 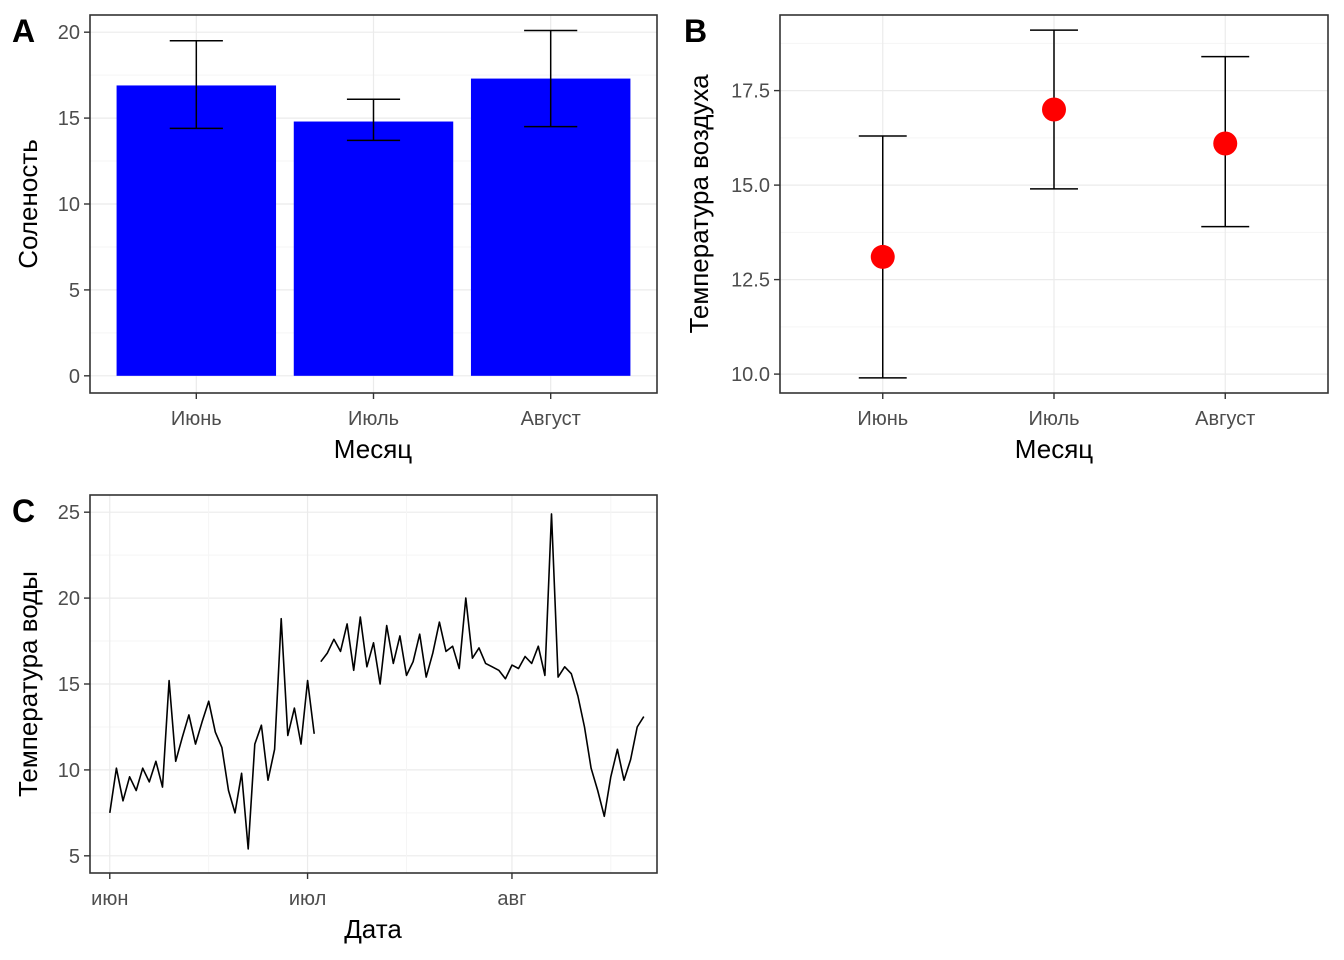 I want to click on panel-c-tag: C, so click(x=23, y=511).